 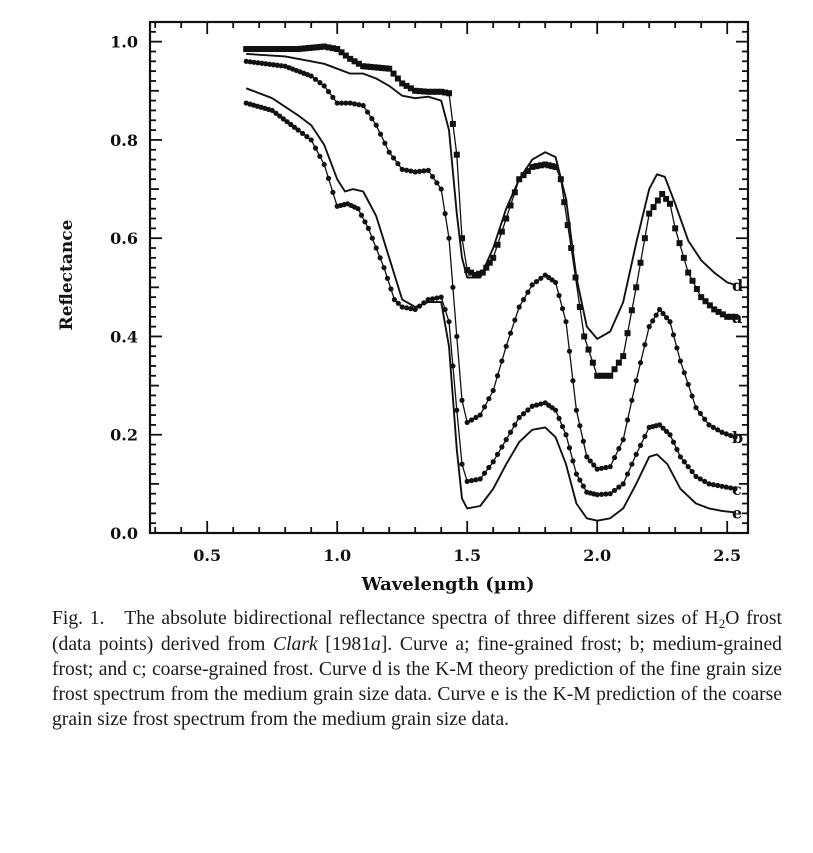 I want to click on curve-label-a: a, so click(x=737, y=317).